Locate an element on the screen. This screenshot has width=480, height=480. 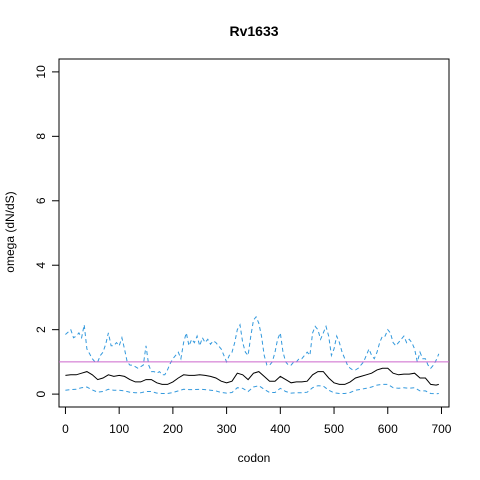
y-axis: 0 2 4 6 8 10 is located at coordinates (47, 231).